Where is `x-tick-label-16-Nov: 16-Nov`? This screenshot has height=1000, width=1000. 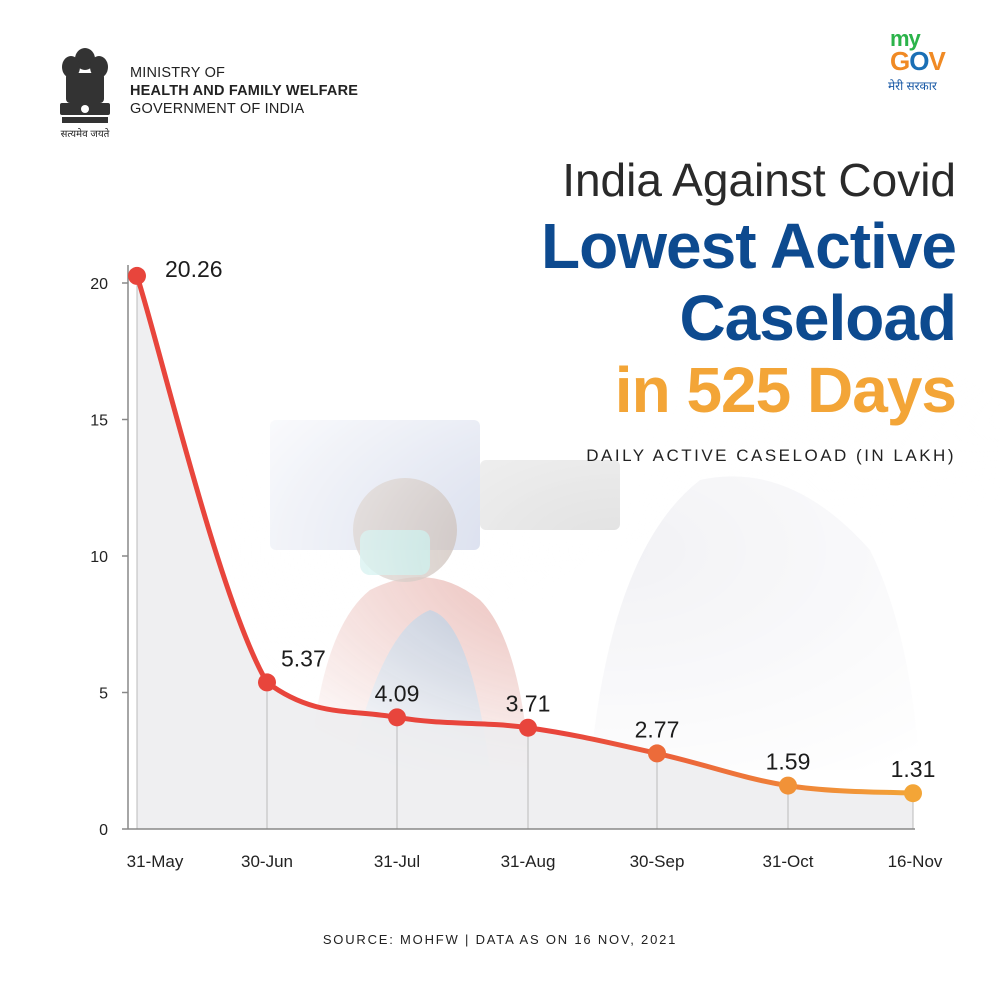 x-tick-label-16-Nov: 16-Nov is located at coordinates (915, 861).